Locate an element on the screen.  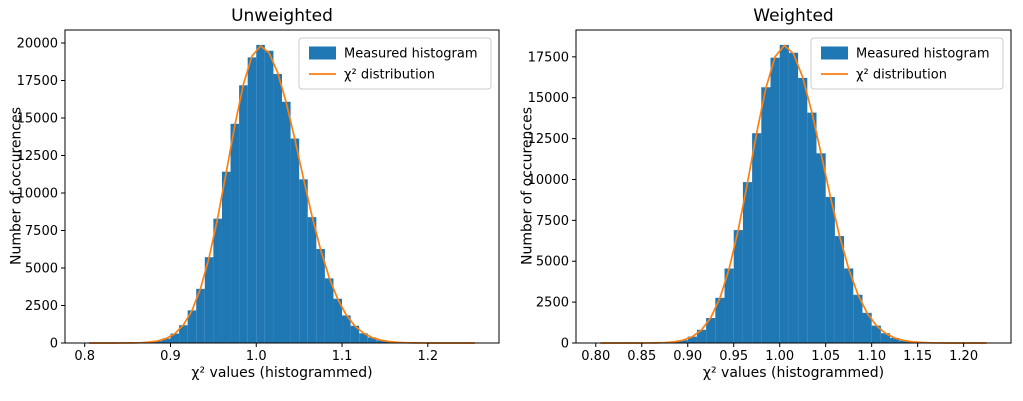
x-tick-label: 1.0 is located at coordinates (256, 356).